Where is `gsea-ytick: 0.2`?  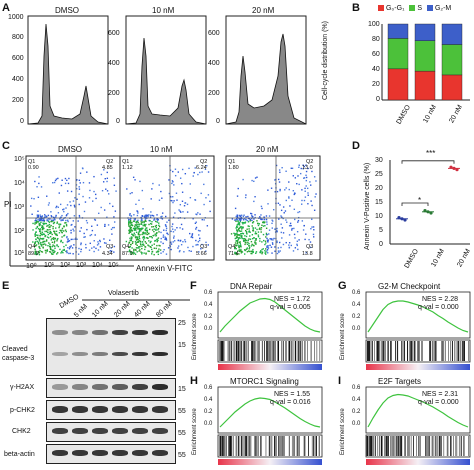
gsea-ytick: 0.2 is located at coordinates (356, 317).